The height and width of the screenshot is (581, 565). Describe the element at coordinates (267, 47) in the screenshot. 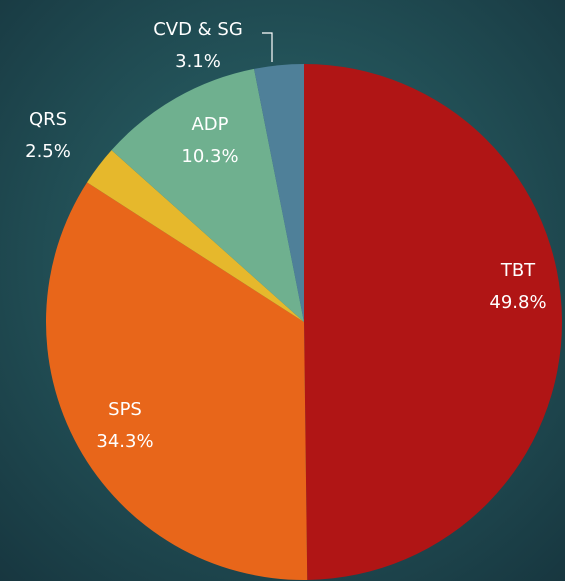

I see `leader-line` at that location.